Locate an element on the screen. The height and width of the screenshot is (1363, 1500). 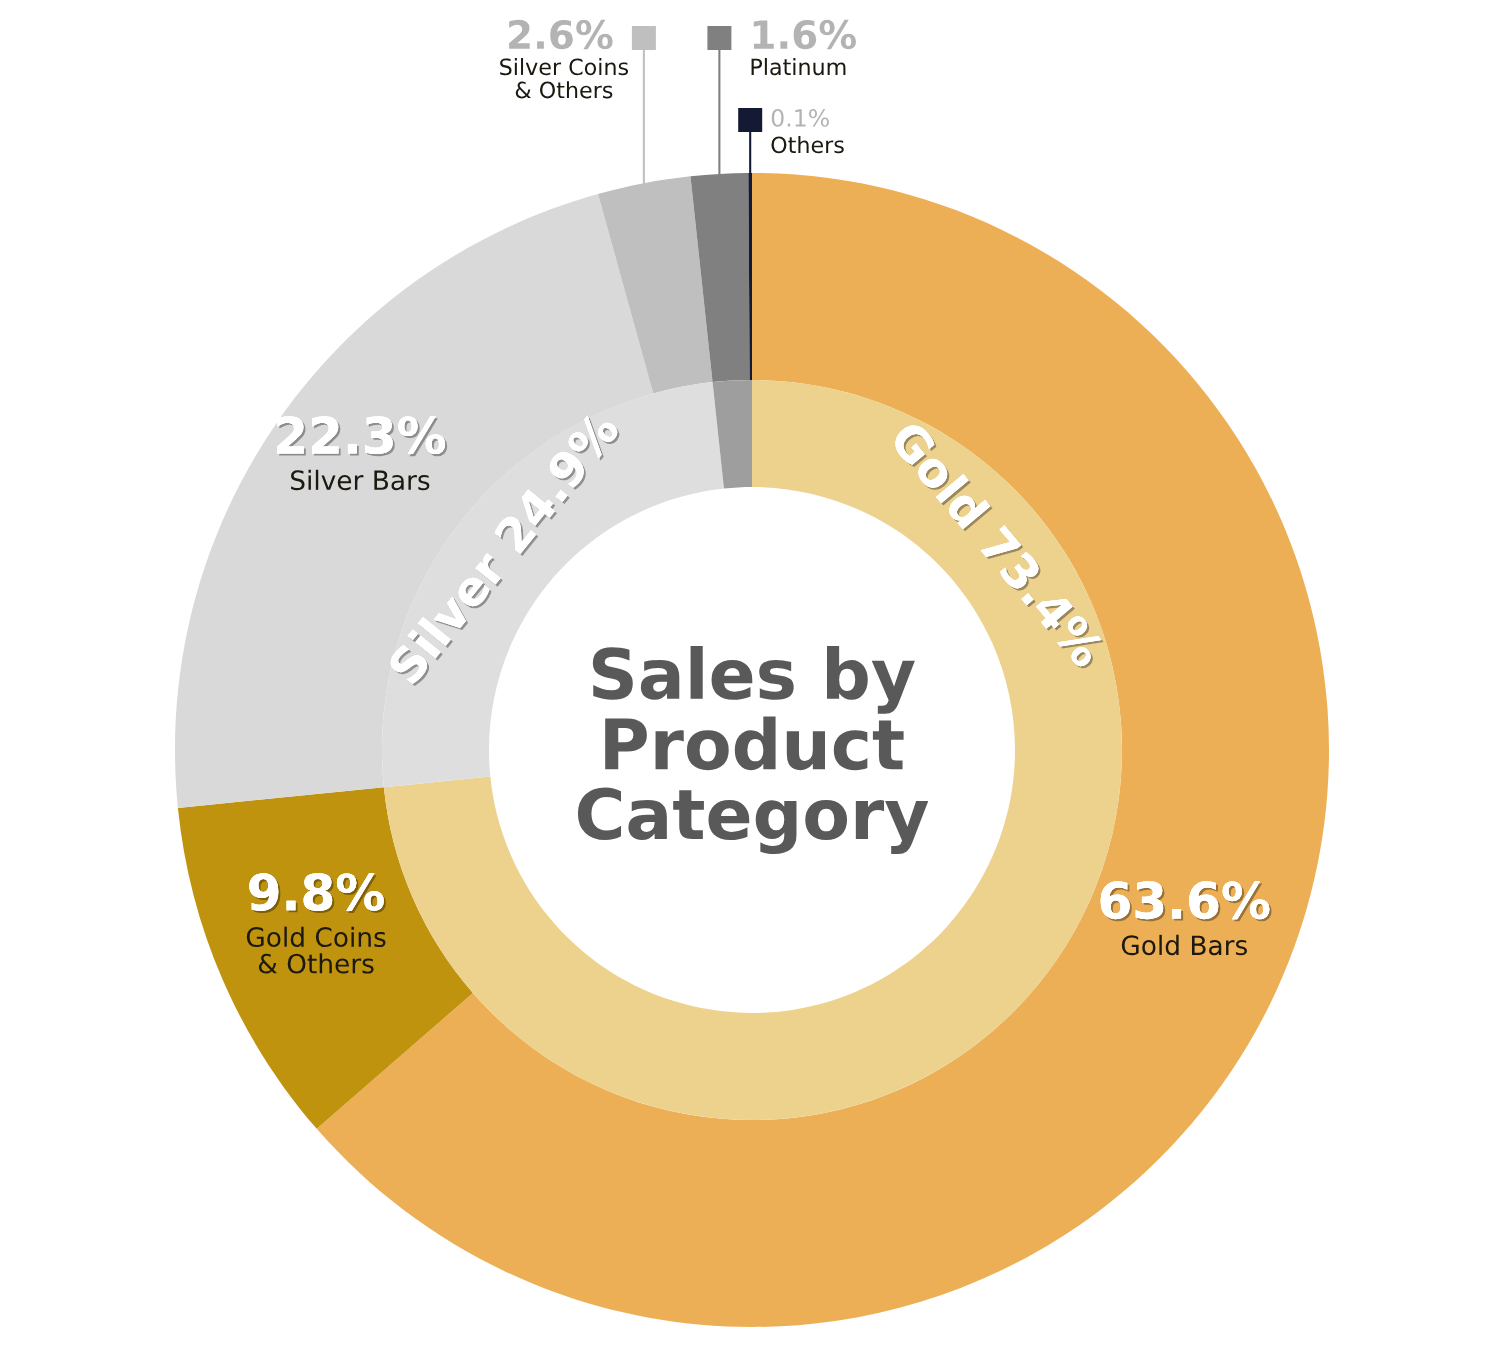
data-label: 2.6% Silver Coins & Others is located at coordinates (564, 59).